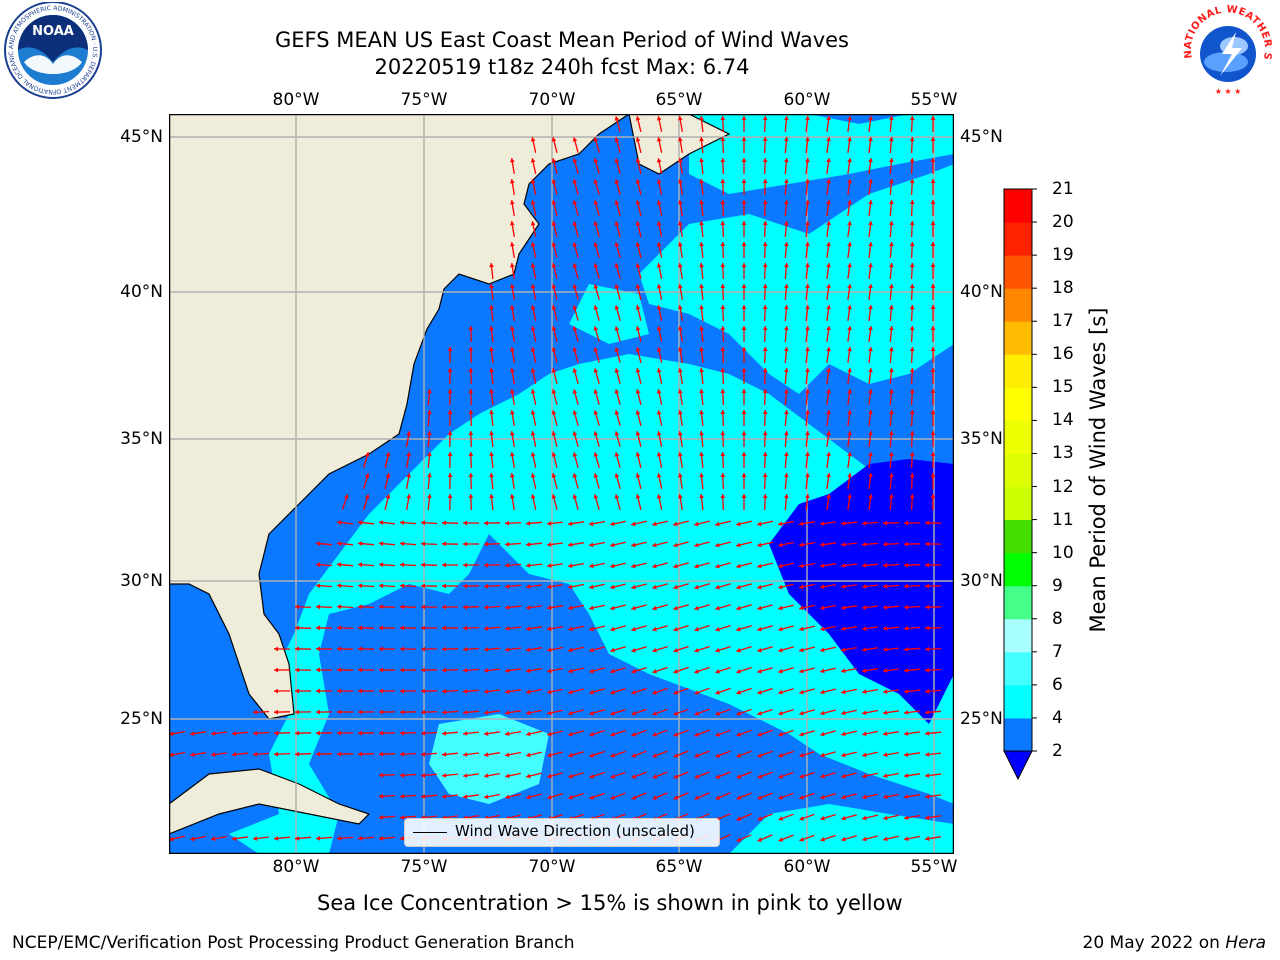  What do you see at coordinates (1175, 943) in the screenshot?
I see `footer-date: 20 May 2022 on Hera` at bounding box center [1175, 943].